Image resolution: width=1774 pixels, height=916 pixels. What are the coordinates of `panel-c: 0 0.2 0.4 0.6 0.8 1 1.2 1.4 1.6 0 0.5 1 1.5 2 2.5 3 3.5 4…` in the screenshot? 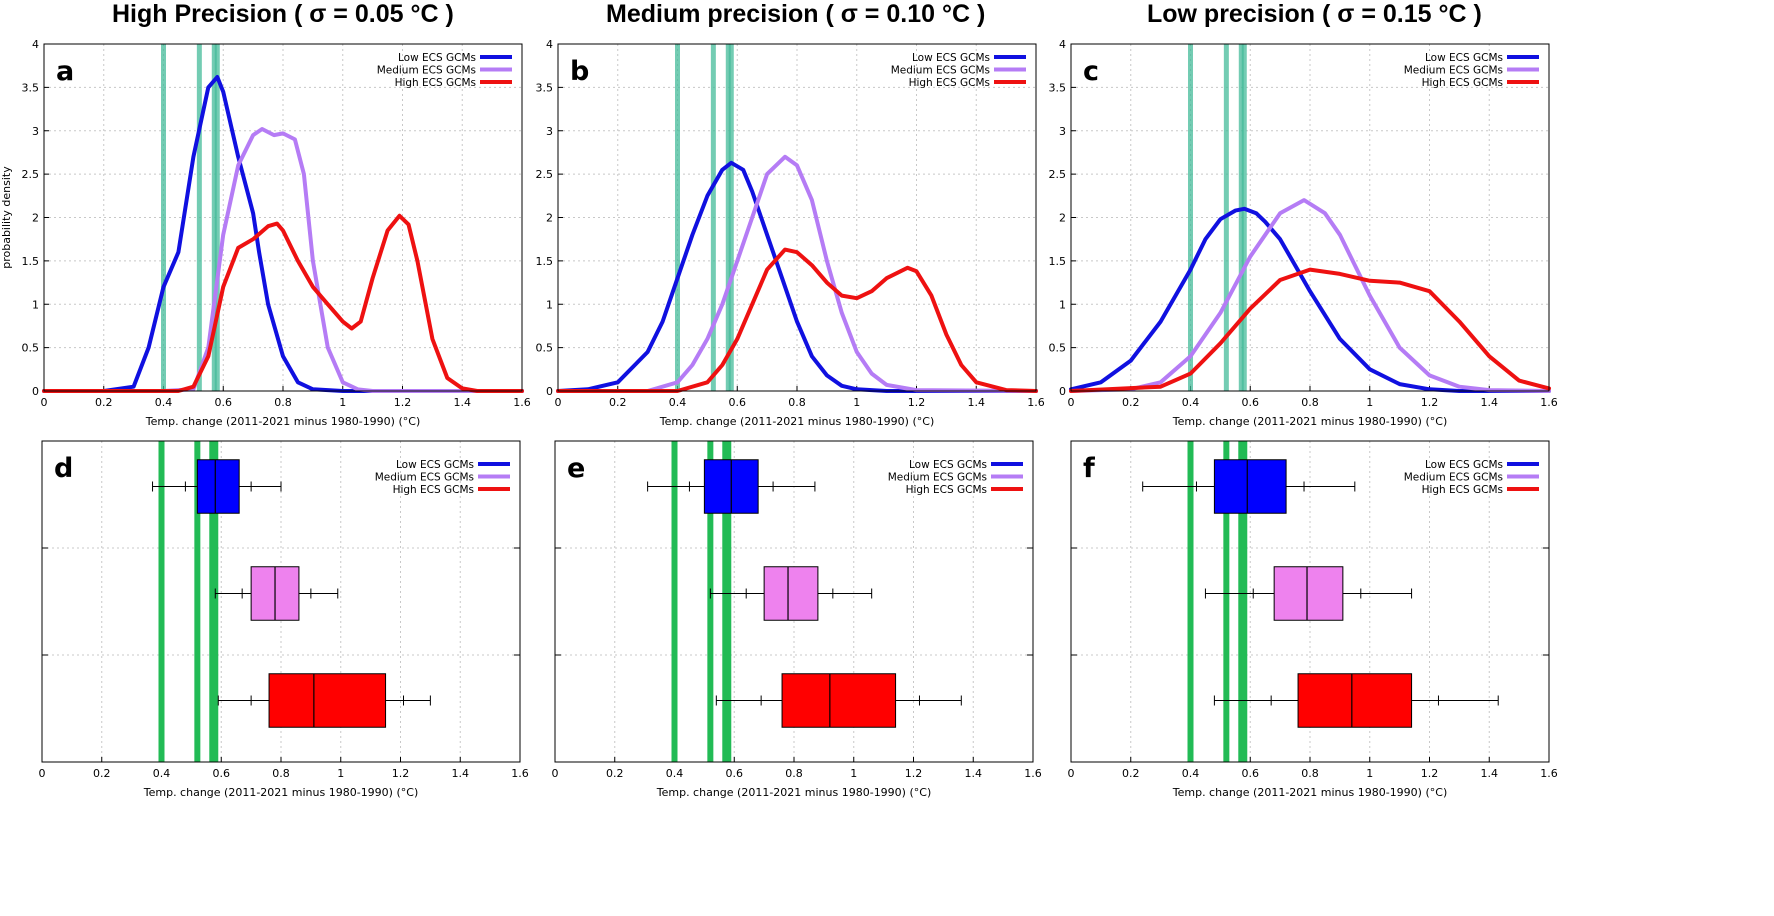 It's located at (1303, 233).